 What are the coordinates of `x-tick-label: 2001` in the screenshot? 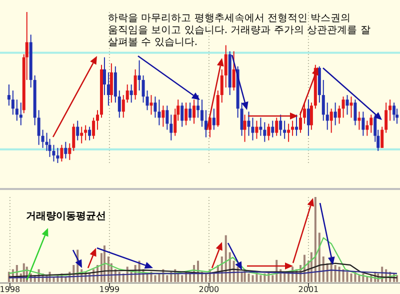 It's located at (308, 289).